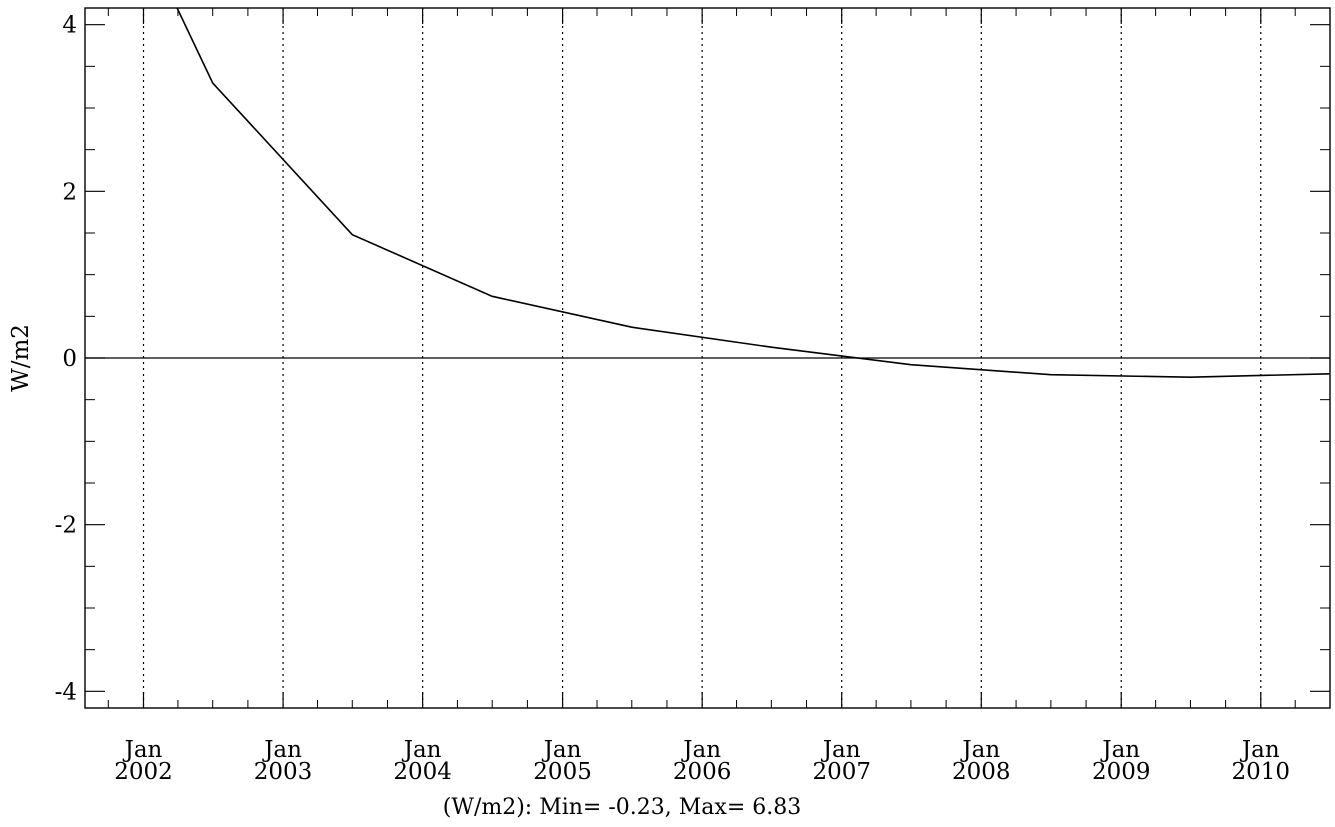 The height and width of the screenshot is (827, 1335). Describe the element at coordinates (1121, 772) in the screenshot. I see `x-tick-year: 2009` at that location.